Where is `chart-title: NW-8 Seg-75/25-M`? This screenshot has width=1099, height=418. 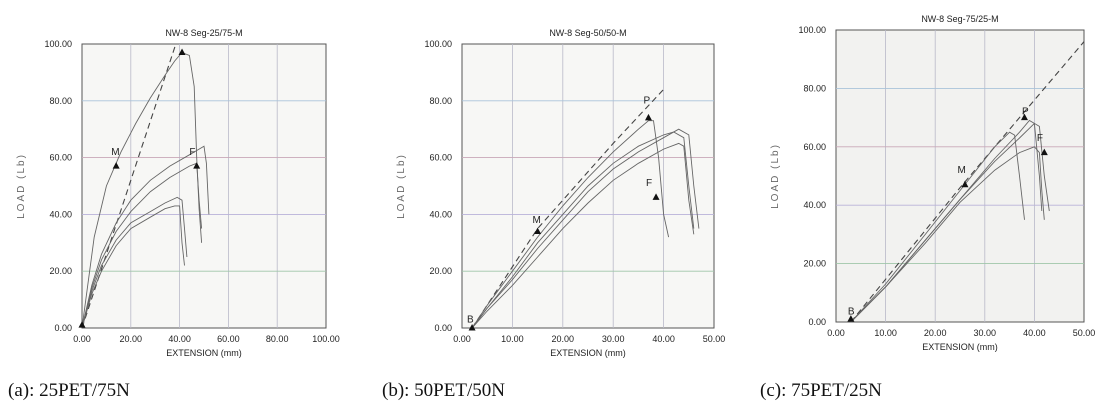
chart-title: NW-8 Seg-75/25-M is located at coordinates (959, 19).